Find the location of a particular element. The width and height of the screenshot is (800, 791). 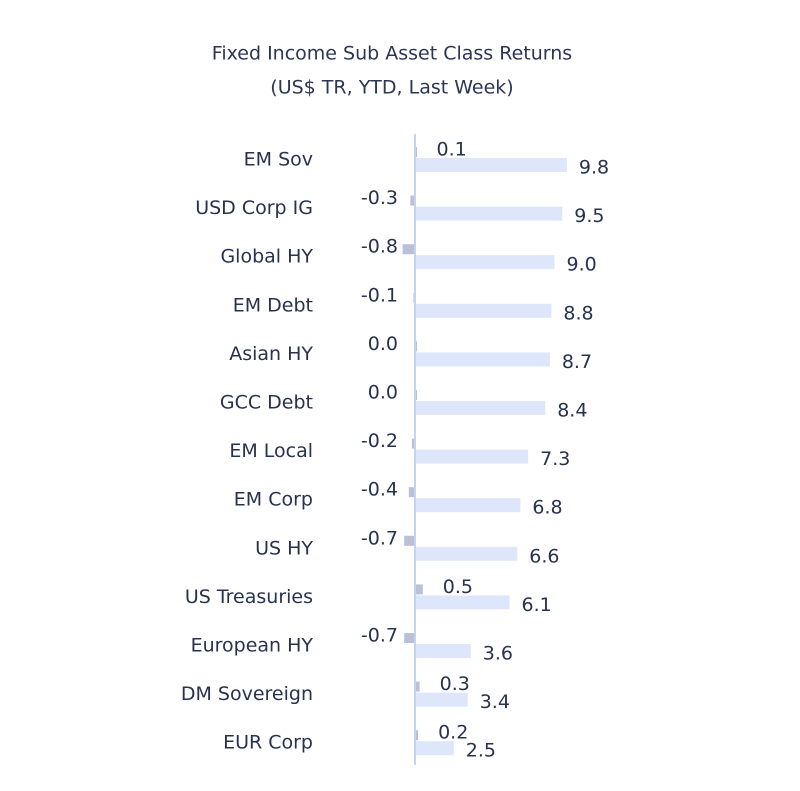

category-label: Asian HY is located at coordinates (271, 354).